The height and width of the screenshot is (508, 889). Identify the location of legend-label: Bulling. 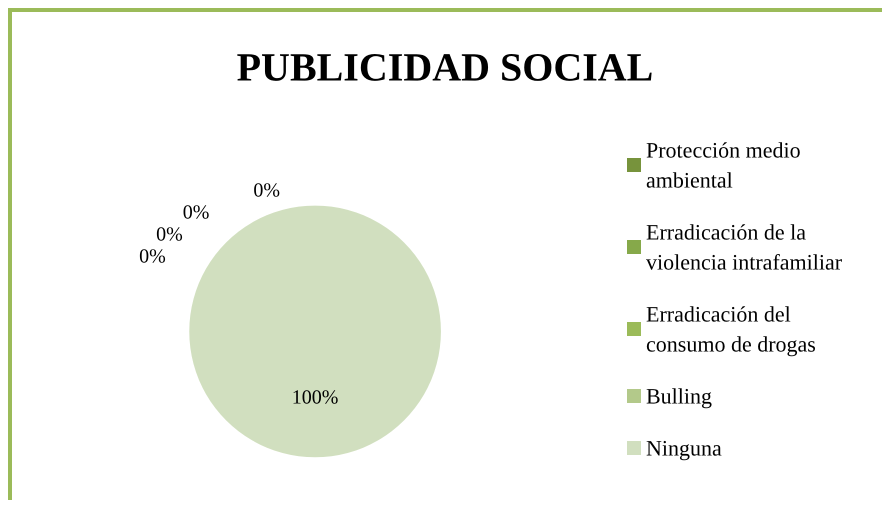
(679, 396).